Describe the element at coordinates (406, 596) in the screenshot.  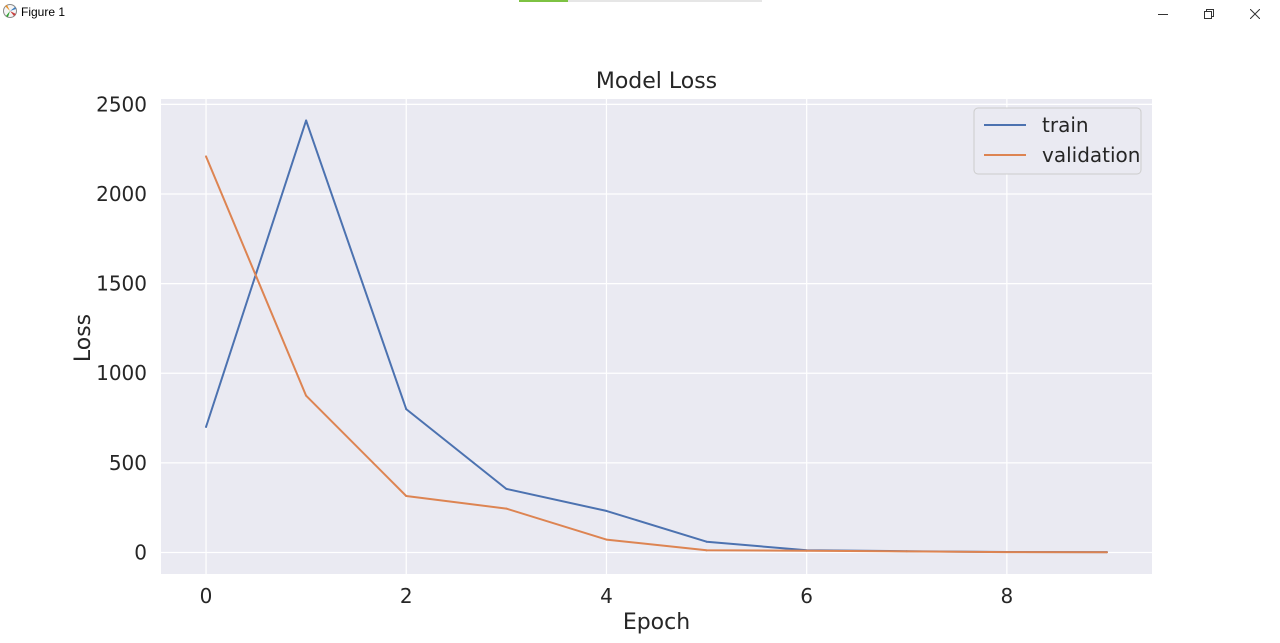
I see `x-tick-label: 2` at that location.